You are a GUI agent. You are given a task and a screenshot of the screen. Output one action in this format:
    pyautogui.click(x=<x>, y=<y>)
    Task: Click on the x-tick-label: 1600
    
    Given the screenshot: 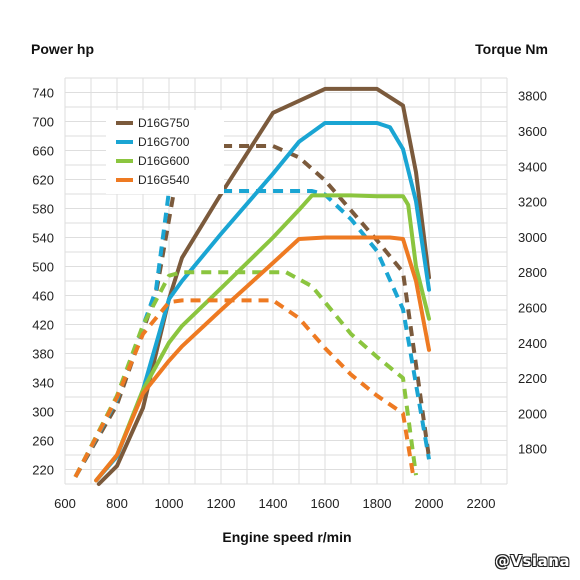 What is the action you would take?
    pyautogui.click(x=325, y=503)
    